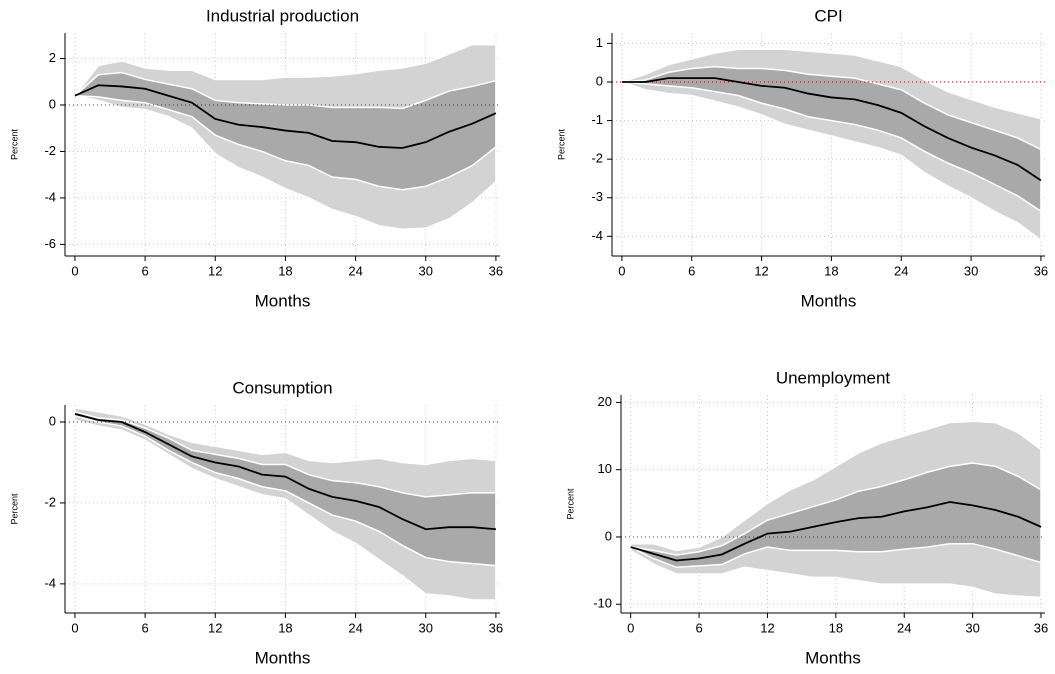 The image size is (1055, 674). Describe the element at coordinates (605, 468) in the screenshot. I see `y-tick-label: 10` at that location.